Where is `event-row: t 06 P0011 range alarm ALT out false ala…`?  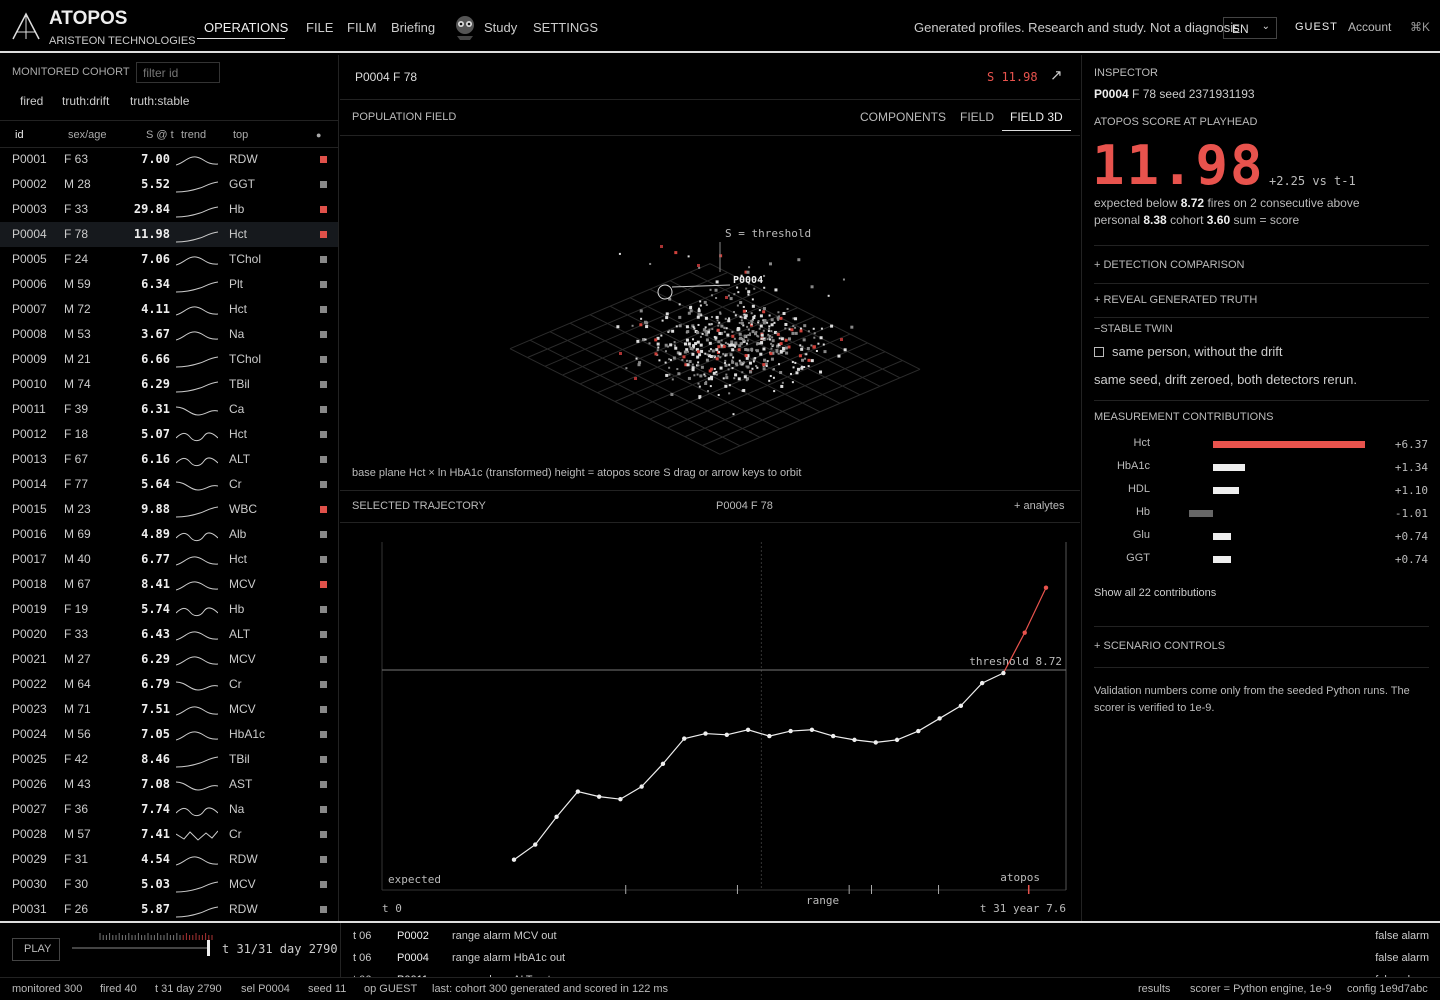 event-row: t 06 P0011 range alarm ALT out false ala… is located at coordinates (890, 973).